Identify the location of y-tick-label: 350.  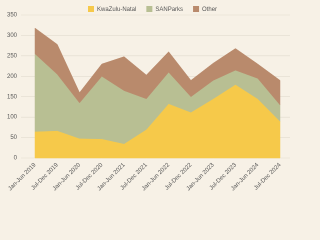
(12, 16).